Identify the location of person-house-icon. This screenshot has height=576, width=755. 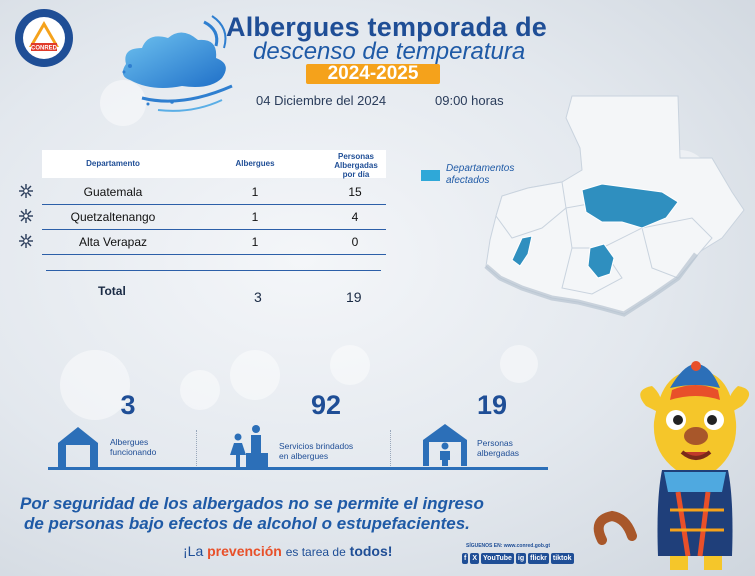
(445, 445).